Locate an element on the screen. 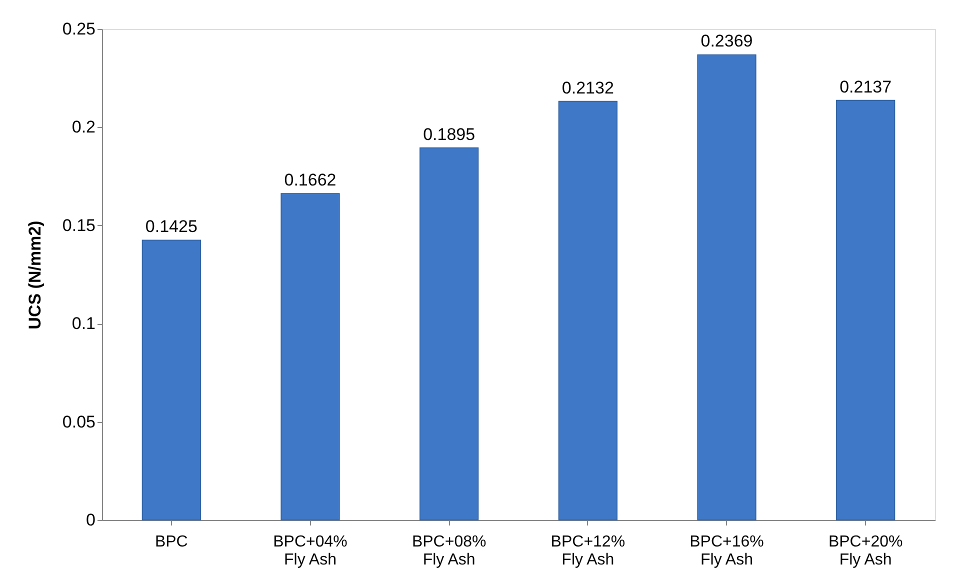 The image size is (960, 577). x-tick-label: BPC+04% Fly Ash is located at coordinates (310, 551).